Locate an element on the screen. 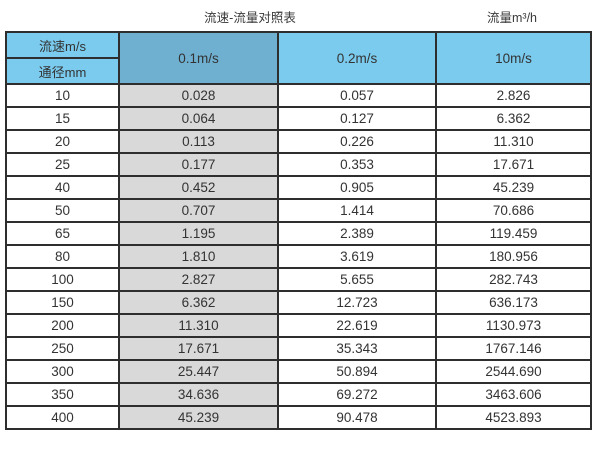 The height and width of the screenshot is (466, 600). flow-value-cell: 282.743 is located at coordinates (513, 279).